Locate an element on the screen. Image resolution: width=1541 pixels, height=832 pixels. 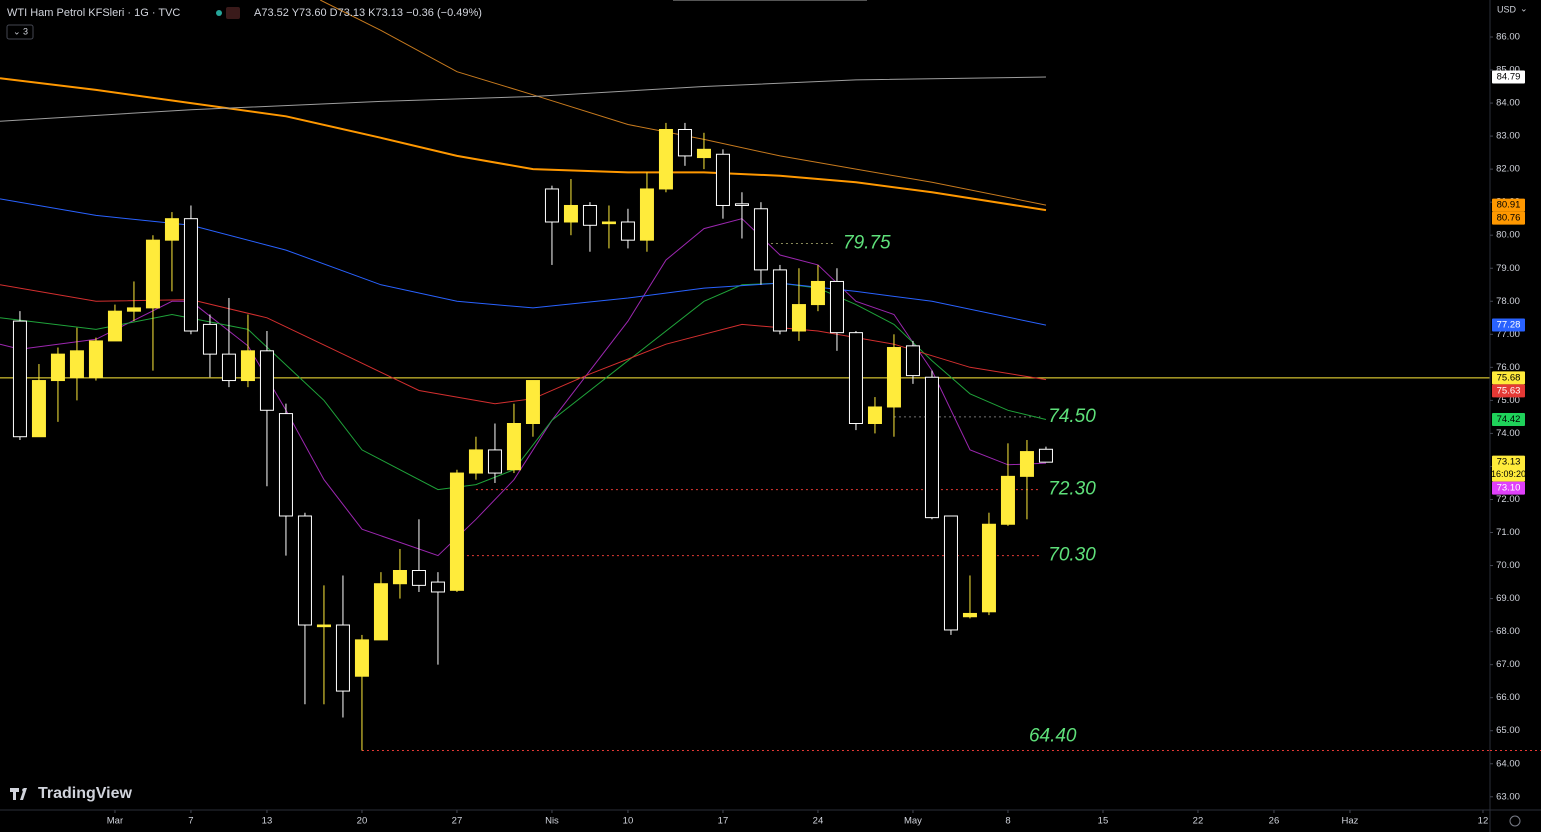
chevron: ⌄ is located at coordinates (17, 31).